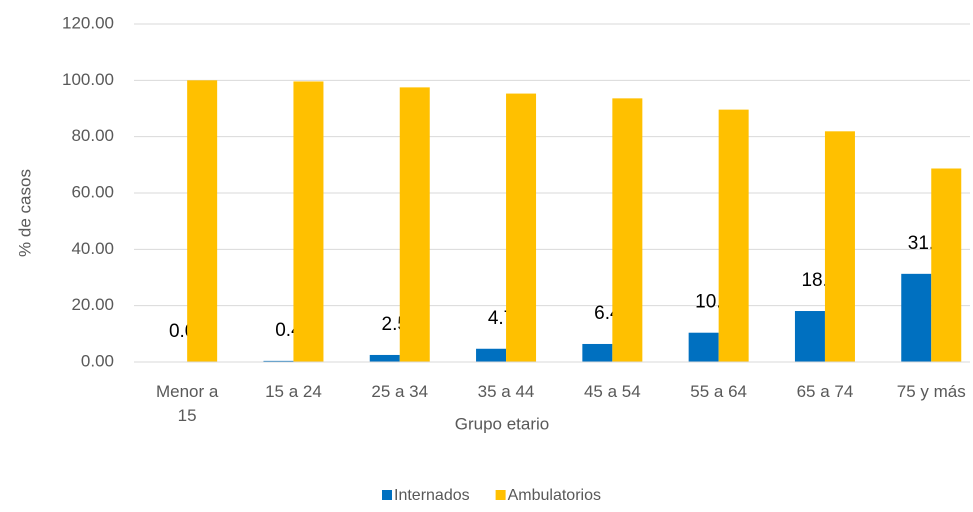 The height and width of the screenshot is (512, 973). What do you see at coordinates (97, 360) in the screenshot?
I see `y-tick-label: 0.00` at bounding box center [97, 360].